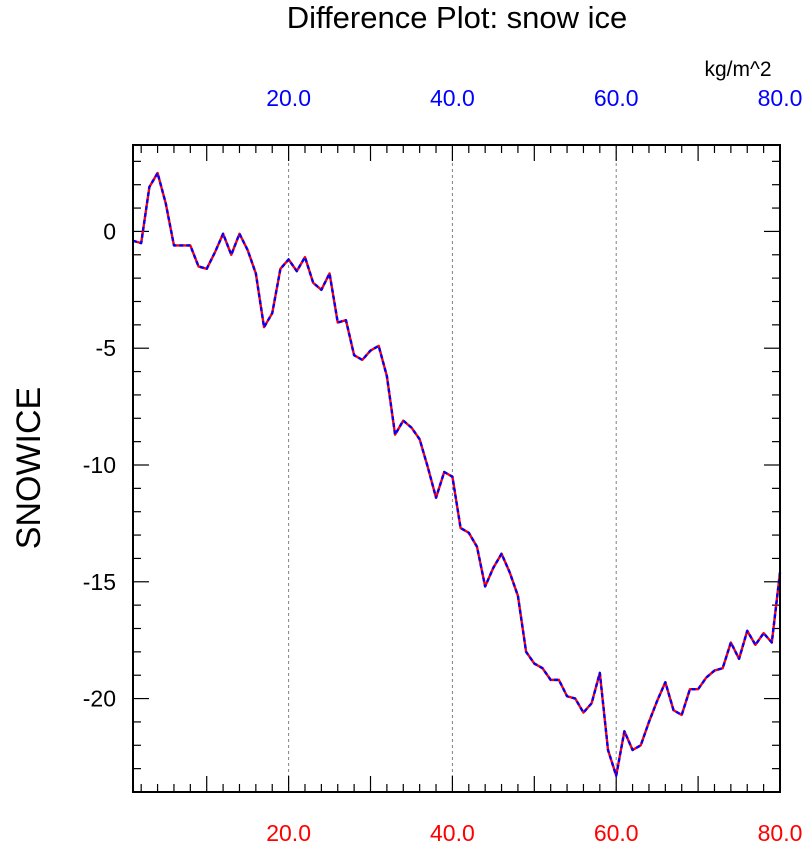 The image size is (809, 853). I want to click on x-tick-label-top: 60.0, so click(616, 98).